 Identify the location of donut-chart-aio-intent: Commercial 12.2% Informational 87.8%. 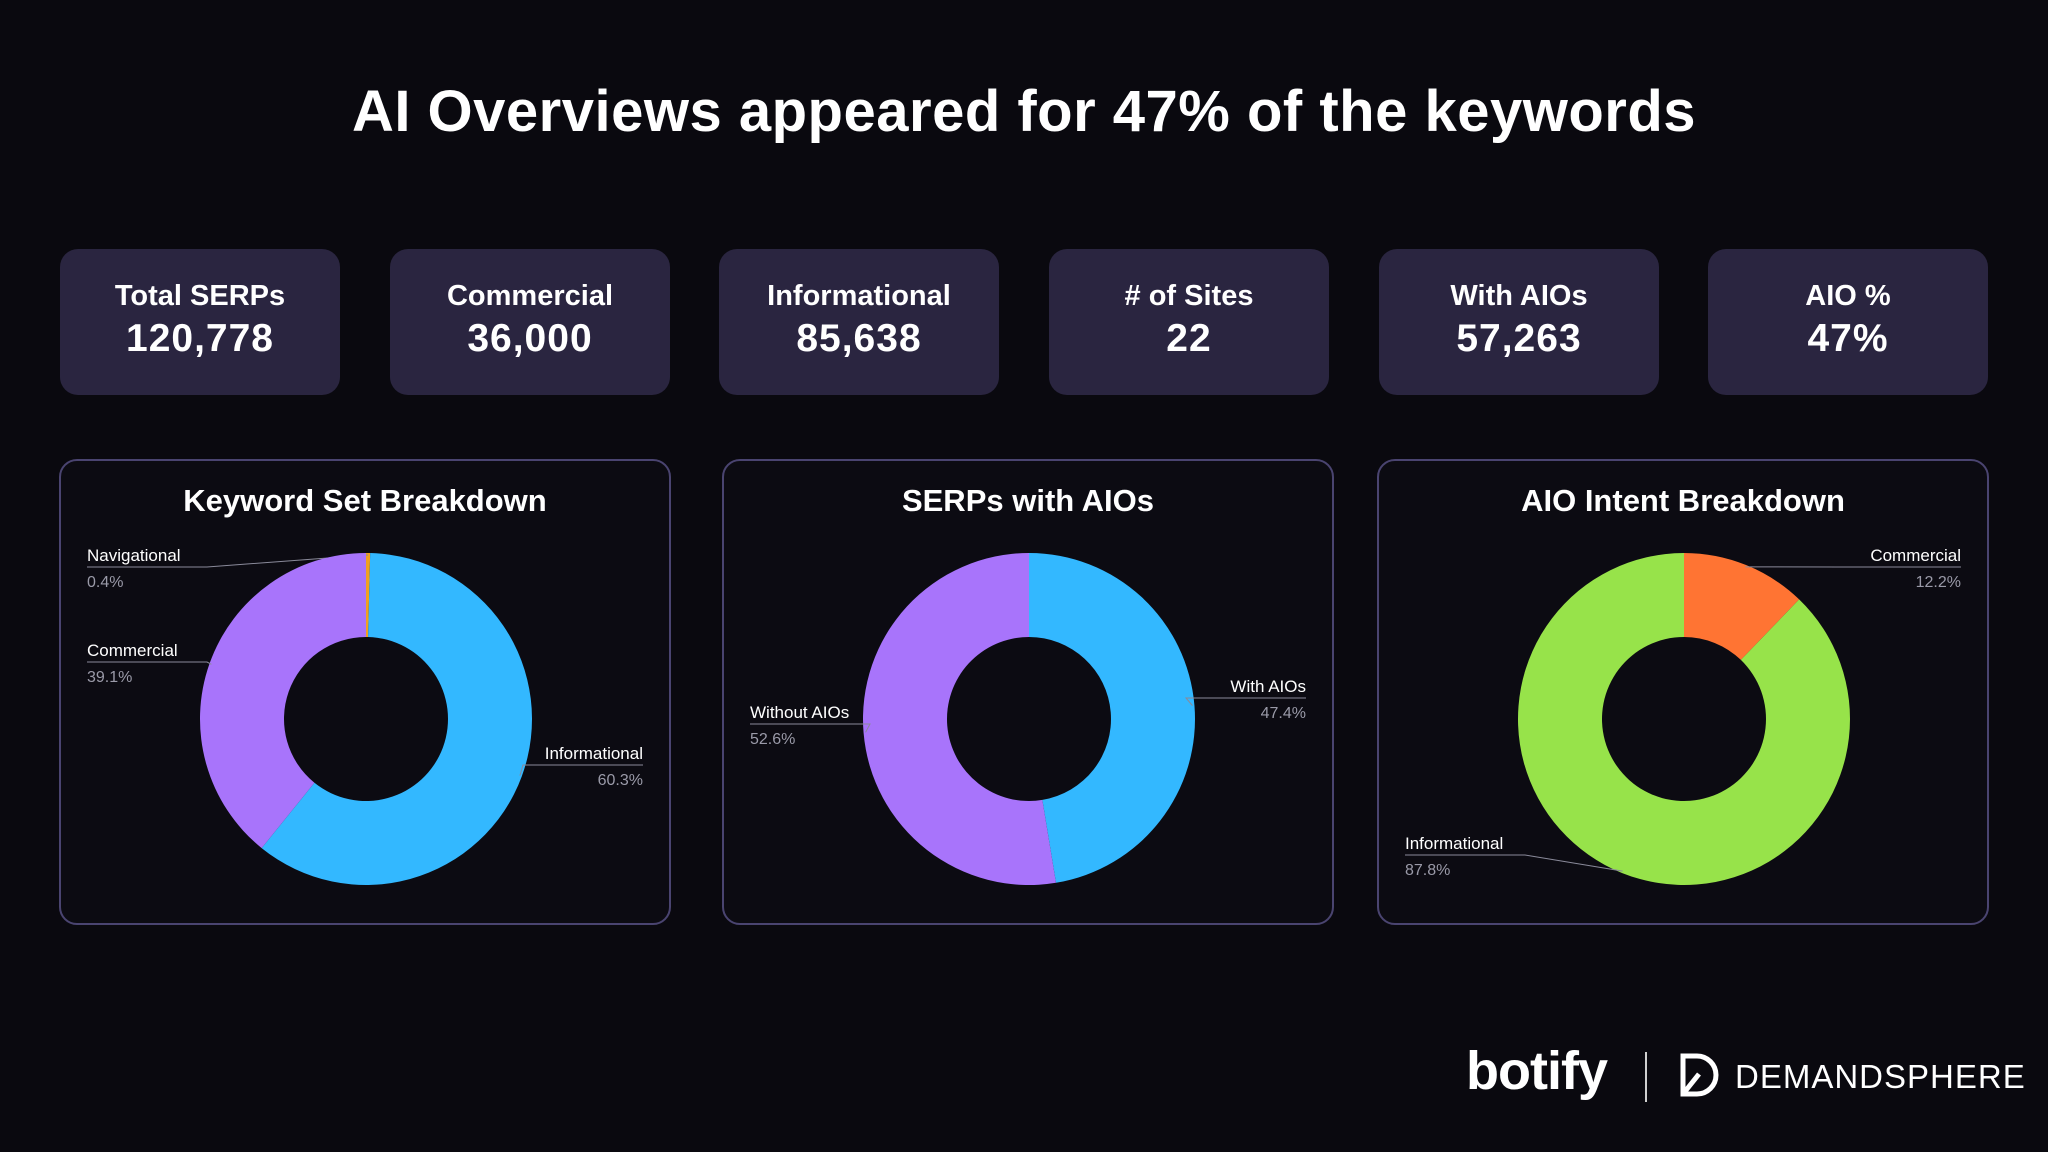
(1683, 715).